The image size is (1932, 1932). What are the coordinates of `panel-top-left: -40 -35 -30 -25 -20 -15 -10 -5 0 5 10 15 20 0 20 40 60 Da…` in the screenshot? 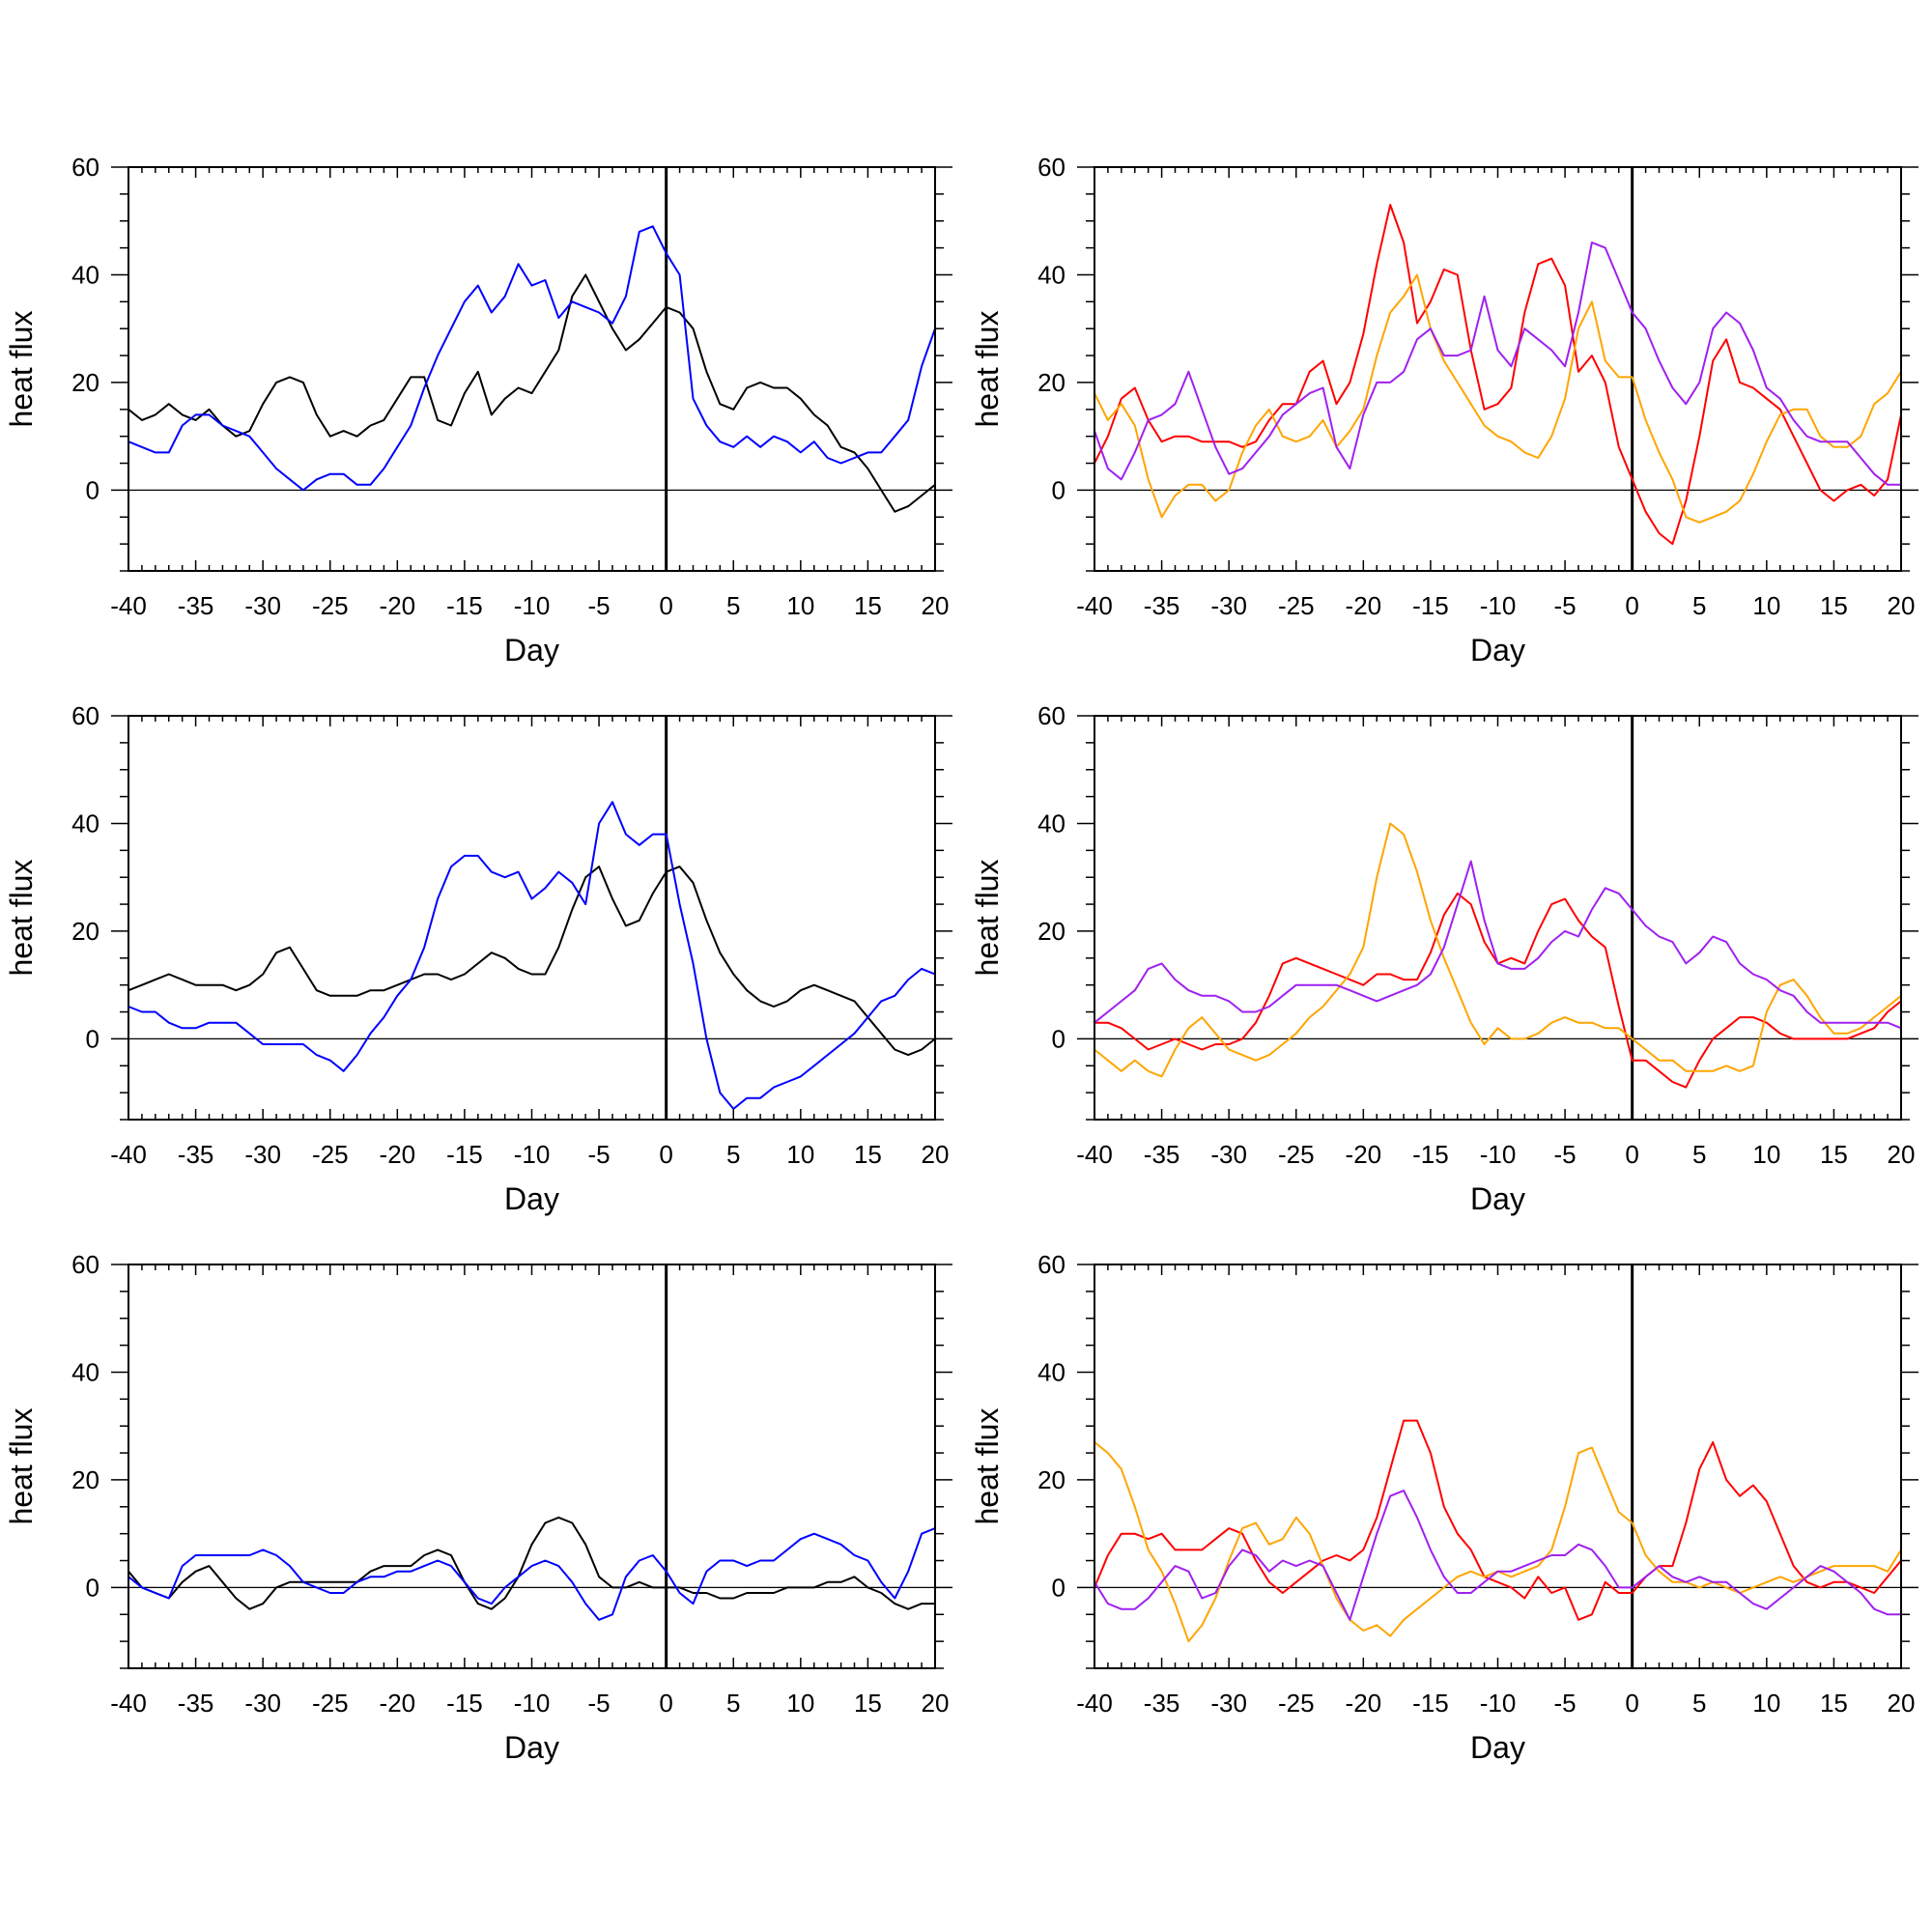 It's located at (478, 410).